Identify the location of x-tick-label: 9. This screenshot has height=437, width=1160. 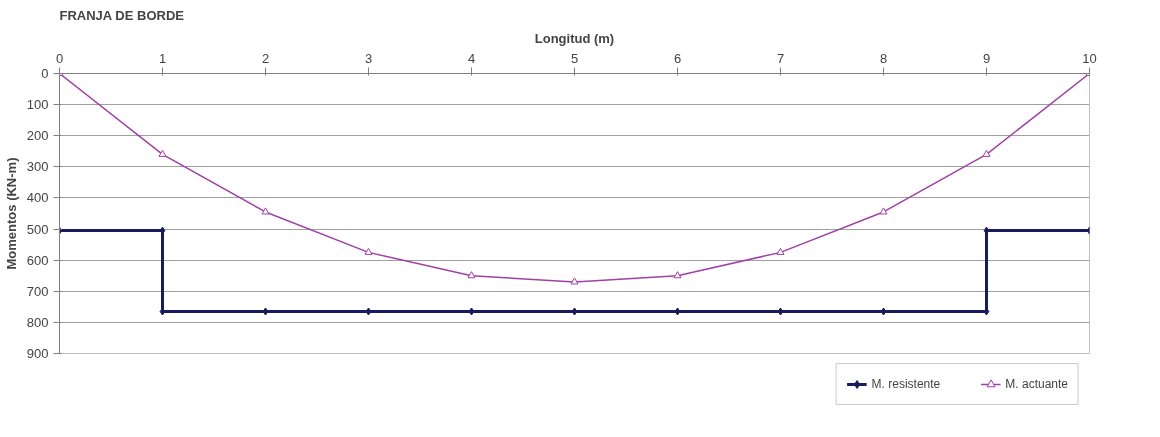
(986, 58).